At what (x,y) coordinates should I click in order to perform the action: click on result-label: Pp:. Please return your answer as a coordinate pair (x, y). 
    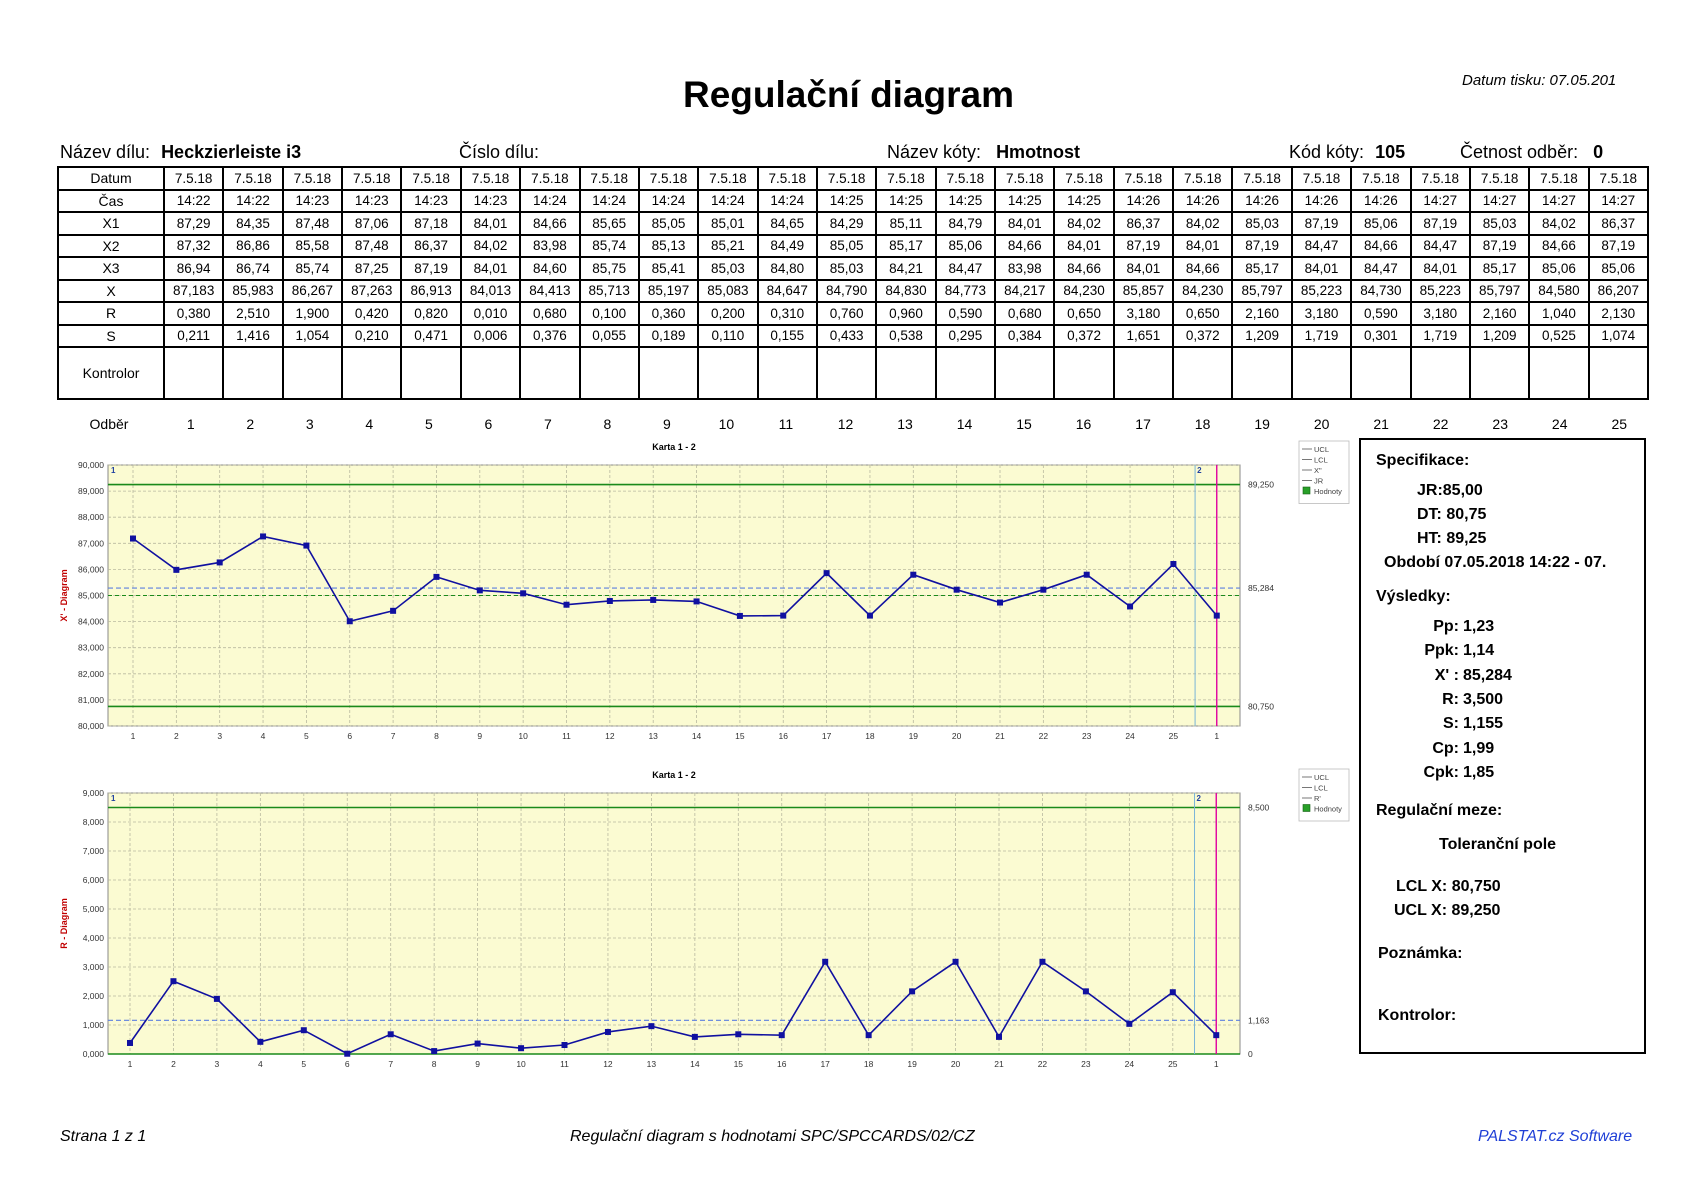
    Looking at the image, I should click on (1446, 626).